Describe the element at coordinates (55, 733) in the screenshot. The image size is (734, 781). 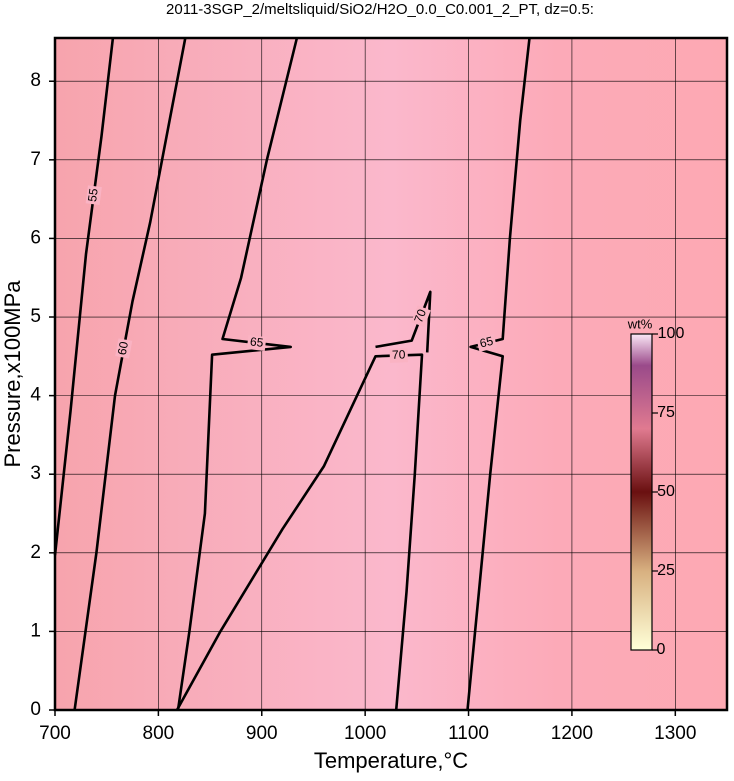
I see `x-tick-label: 700` at that location.